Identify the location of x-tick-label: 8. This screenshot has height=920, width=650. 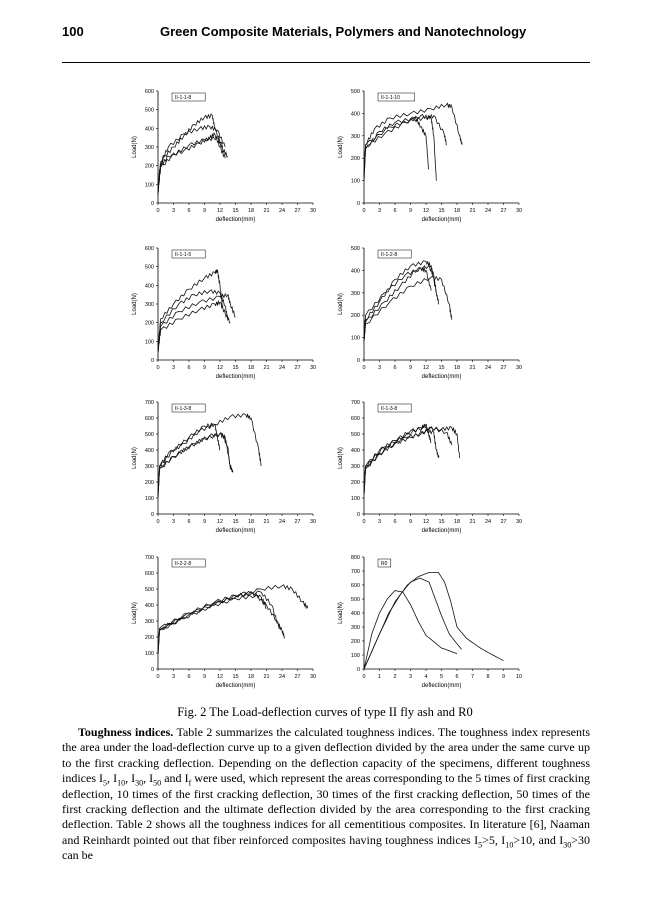
(487, 677).